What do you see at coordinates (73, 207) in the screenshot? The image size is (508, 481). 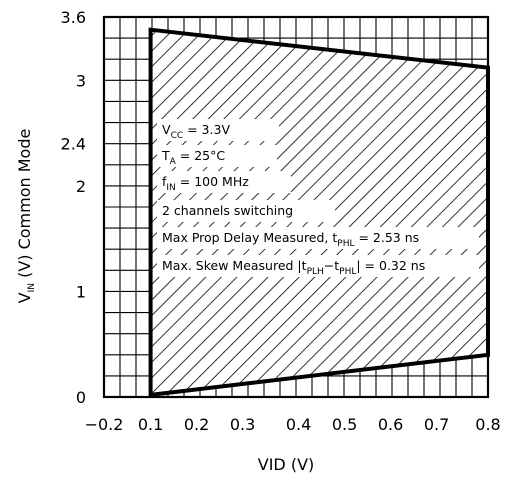 I see `y-tick-labels: 0 1 2 2.4 3 3.6` at bounding box center [73, 207].